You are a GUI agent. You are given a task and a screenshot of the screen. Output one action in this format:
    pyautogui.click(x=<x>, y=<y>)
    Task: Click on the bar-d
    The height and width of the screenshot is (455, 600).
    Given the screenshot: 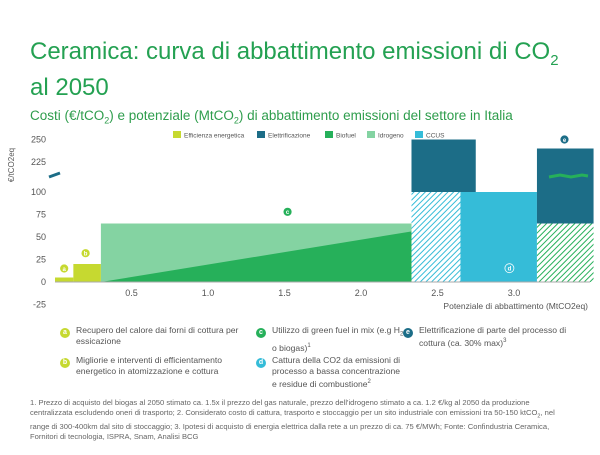 What is the action you would take?
    pyautogui.click(x=498, y=237)
    